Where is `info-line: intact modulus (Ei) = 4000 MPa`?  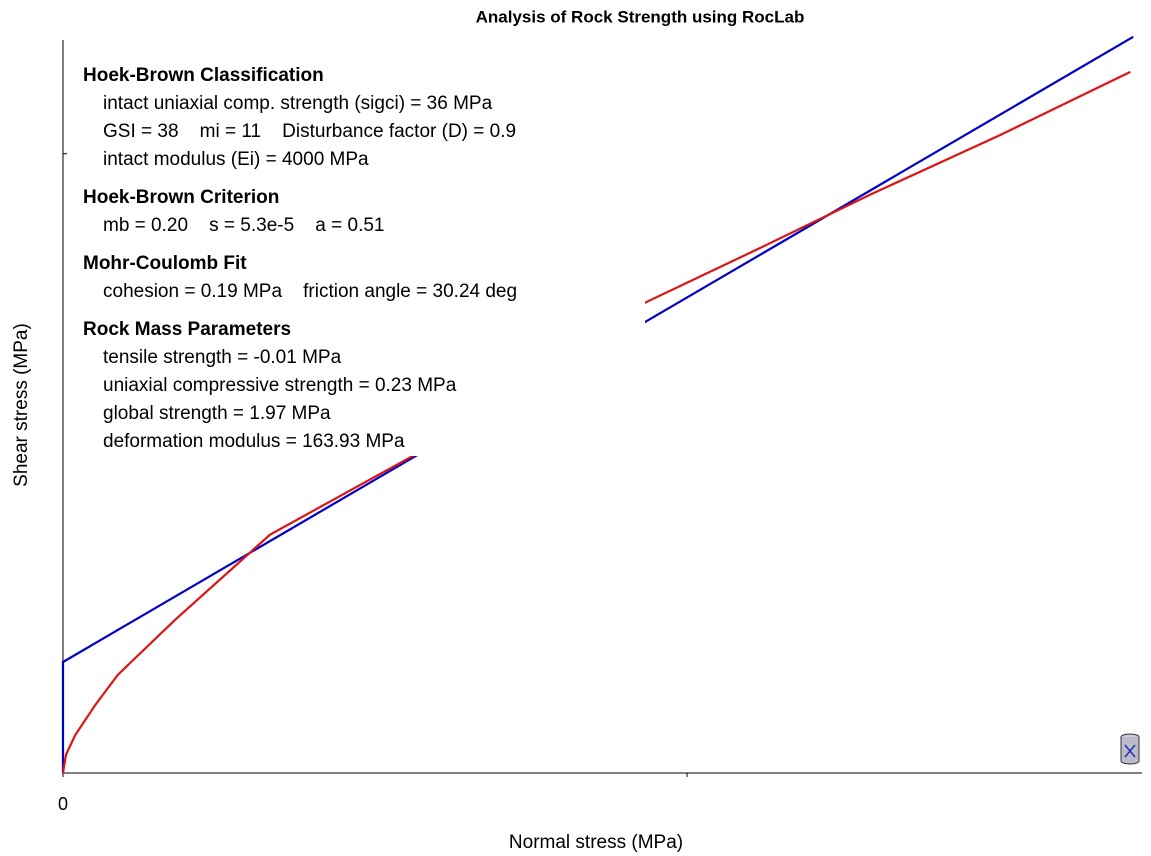 info-line: intact modulus (Ei) = 4000 MPa is located at coordinates (236, 159).